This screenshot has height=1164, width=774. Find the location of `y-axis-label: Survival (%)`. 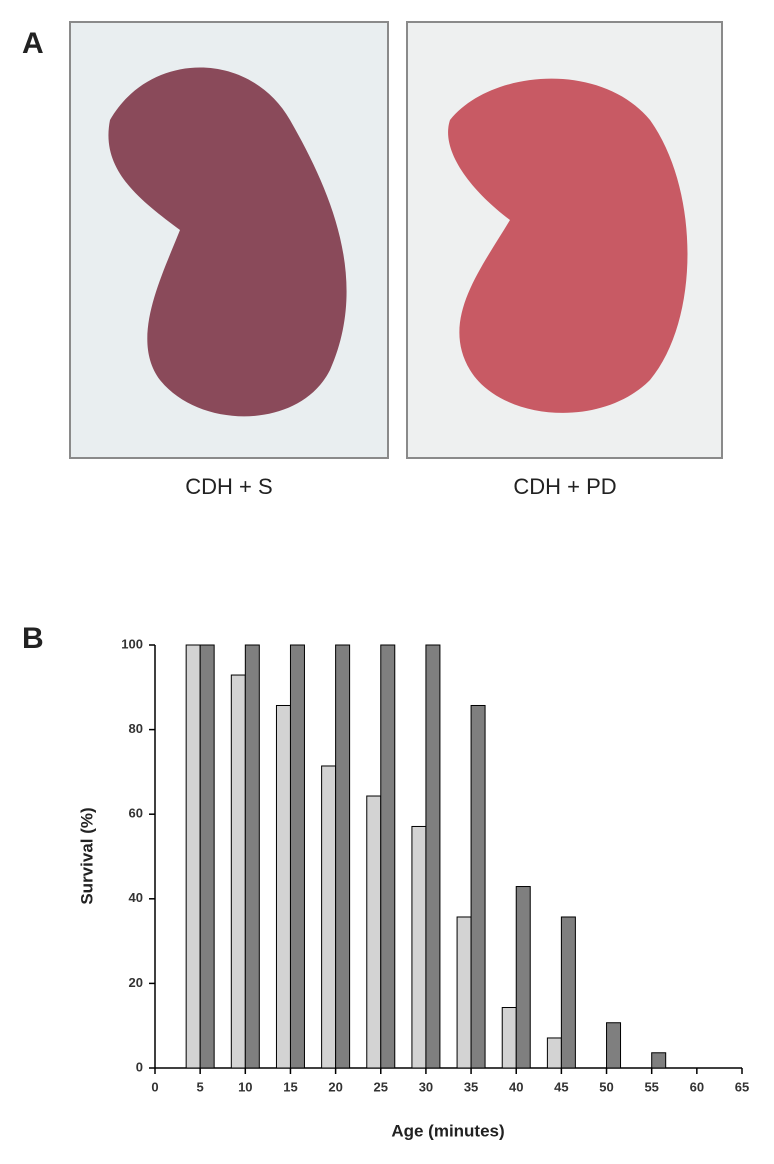

y-axis-label: Survival (%) is located at coordinates (86, 855).